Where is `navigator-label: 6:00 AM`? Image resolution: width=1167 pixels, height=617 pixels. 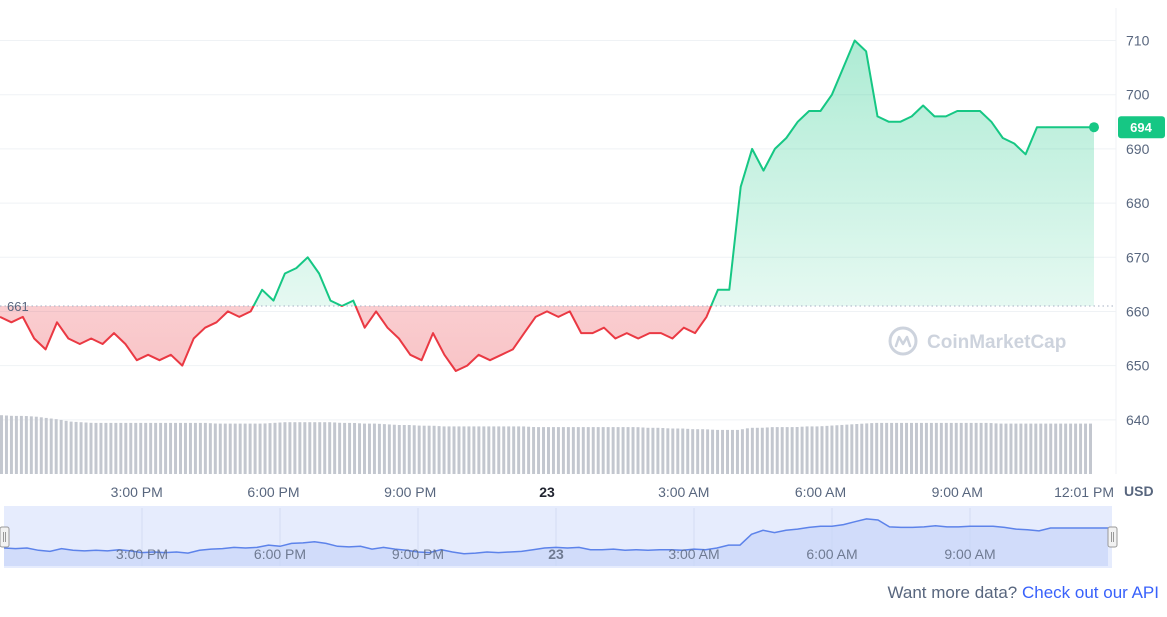
navigator-label: 6:00 AM is located at coordinates (831, 554).